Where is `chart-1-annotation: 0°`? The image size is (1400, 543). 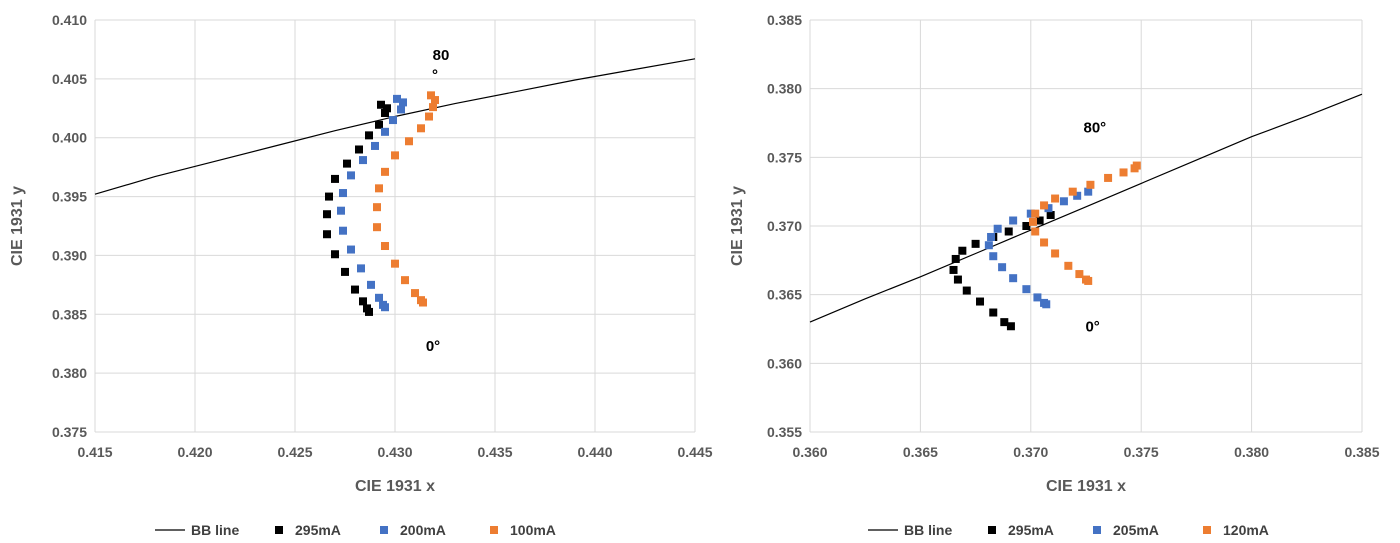
chart-1-annotation: 0° is located at coordinates (433, 346).